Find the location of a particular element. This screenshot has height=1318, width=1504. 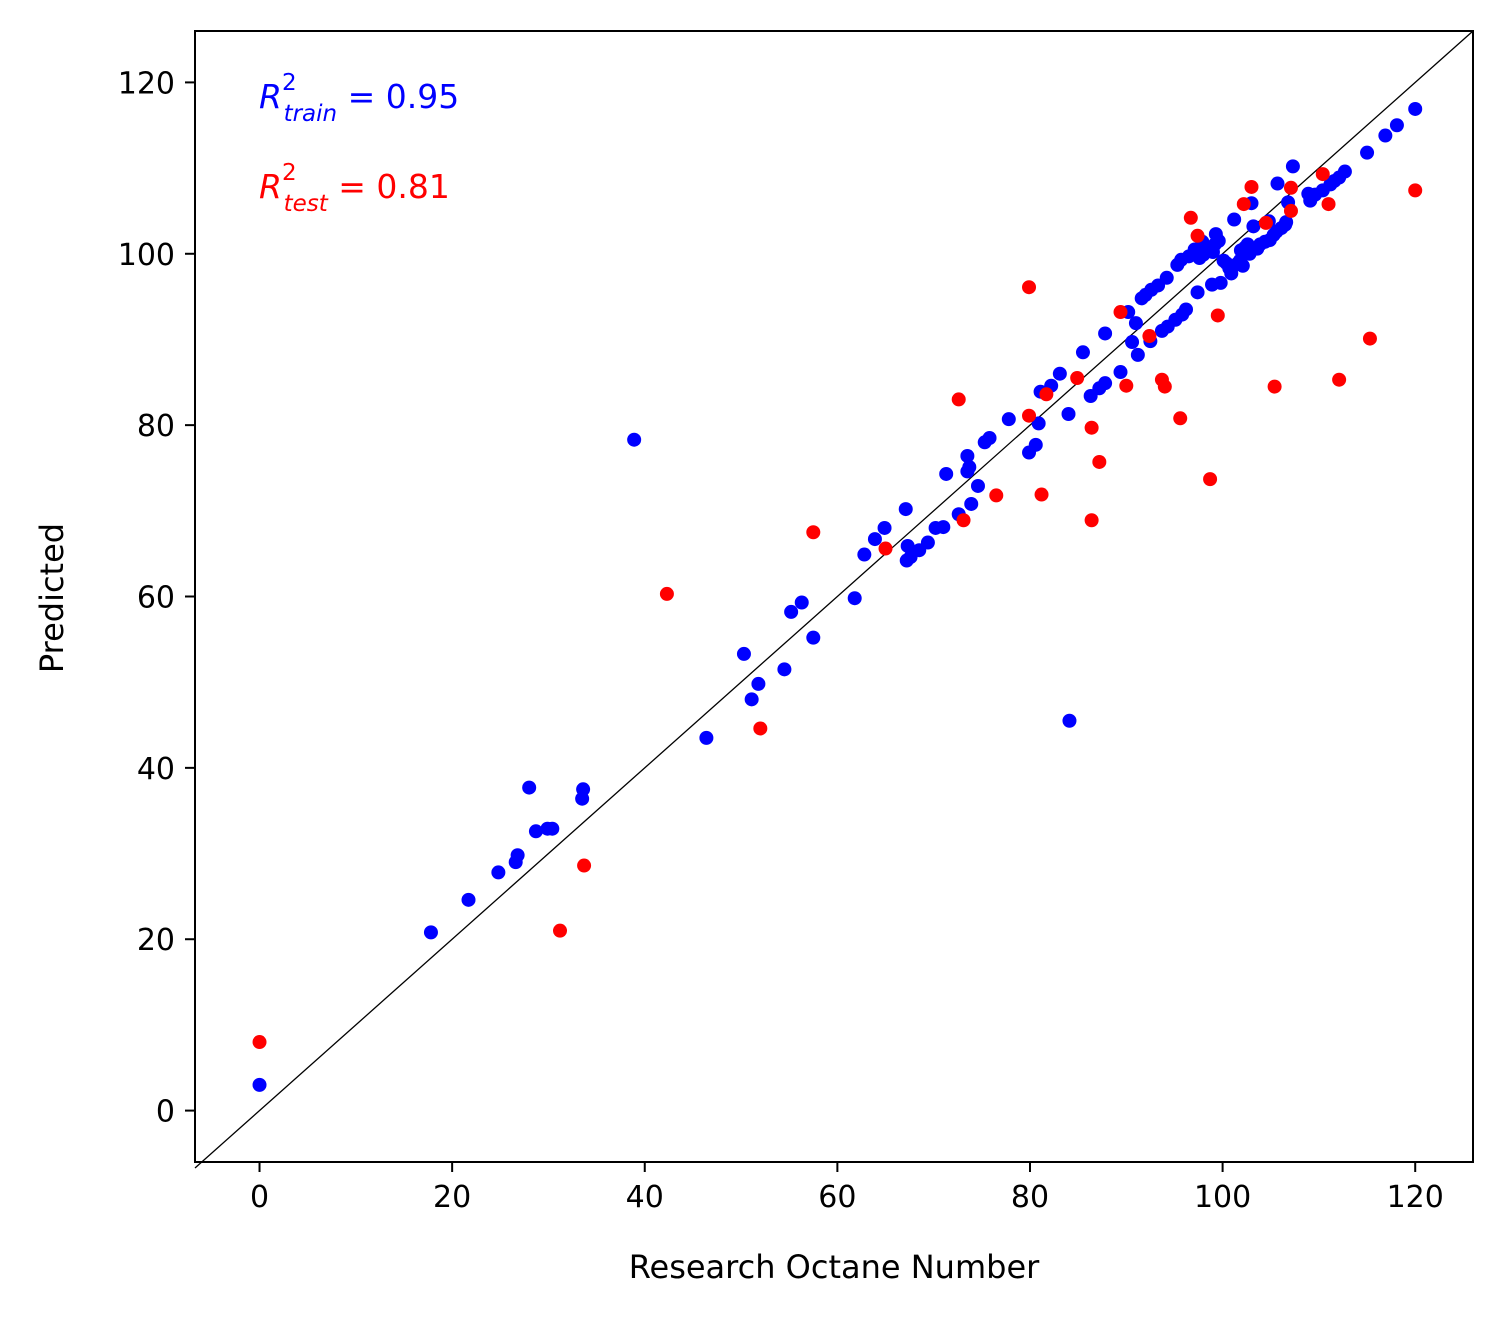

r2-train-sub: train is located at coordinates (311, 114).